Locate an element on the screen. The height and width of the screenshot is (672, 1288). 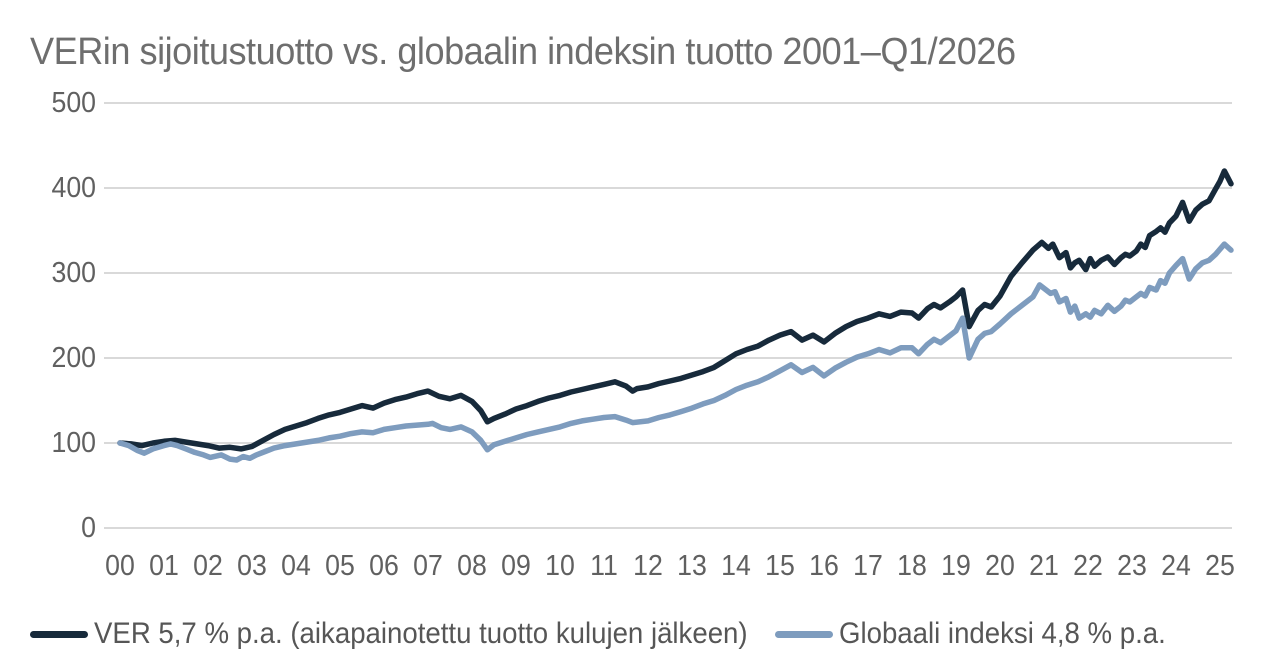
x-tick-25: 25 is located at coordinates (1220, 566).